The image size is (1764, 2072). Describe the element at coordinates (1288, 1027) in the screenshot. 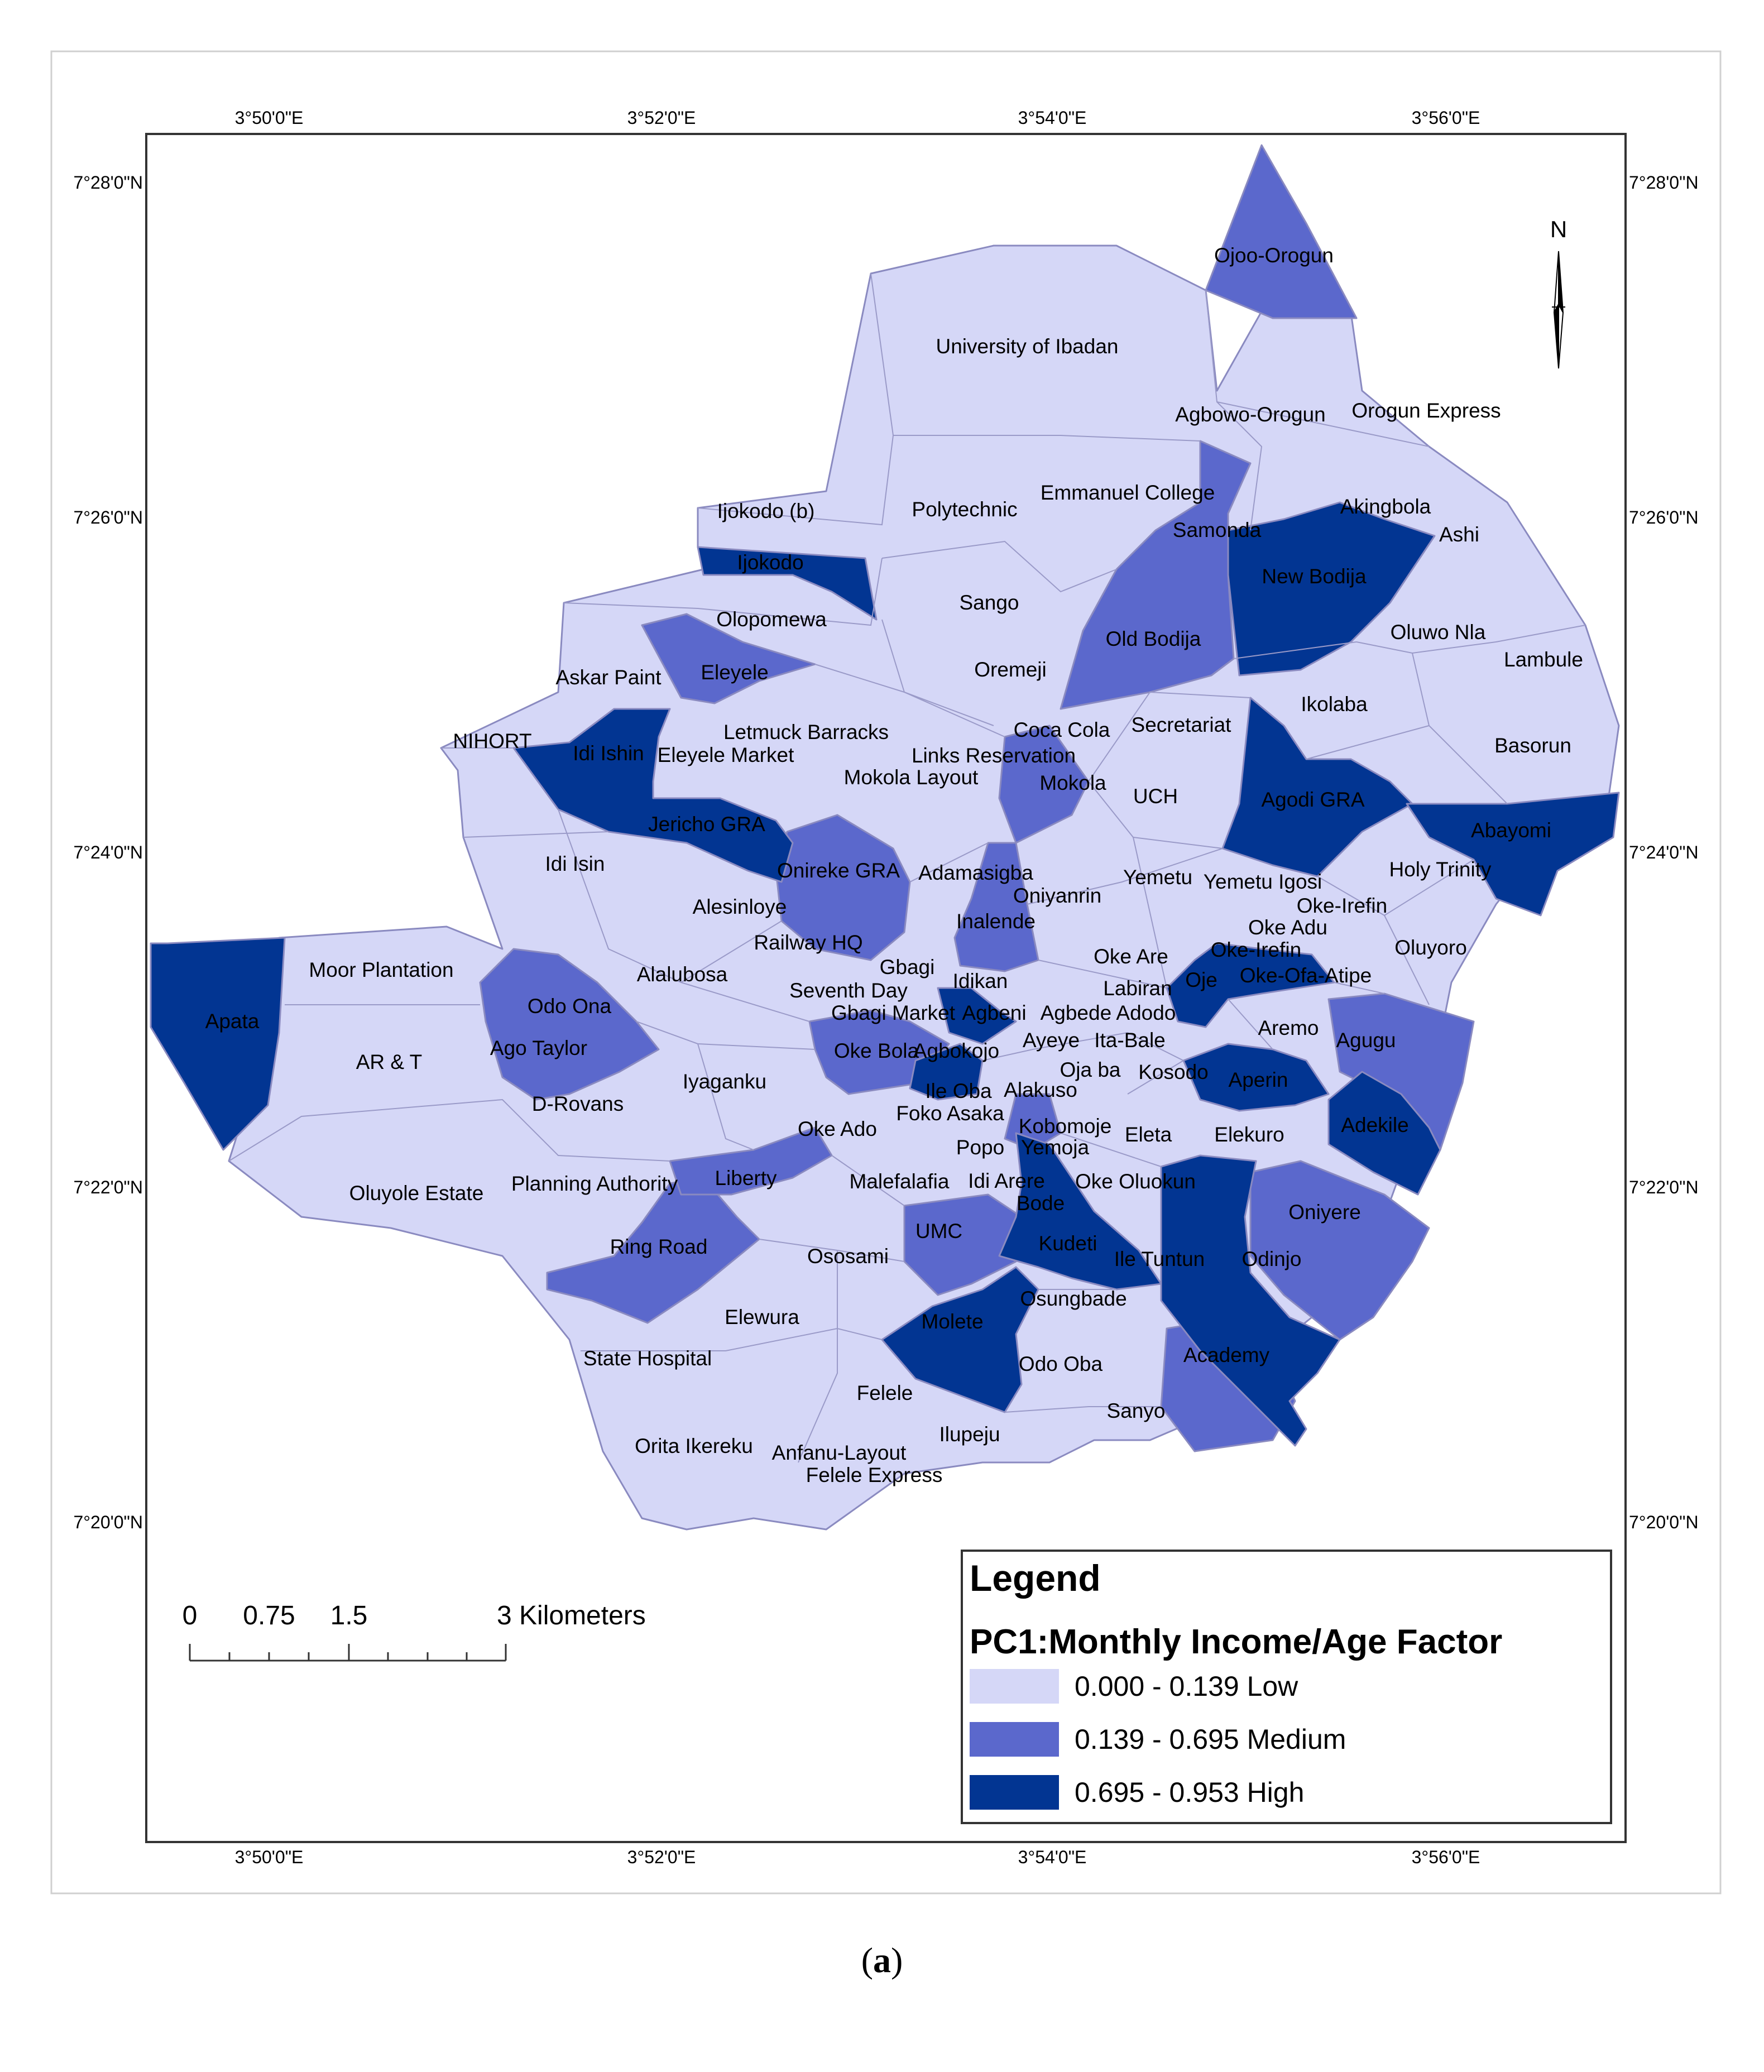

I see `place-label: Aremo` at that location.